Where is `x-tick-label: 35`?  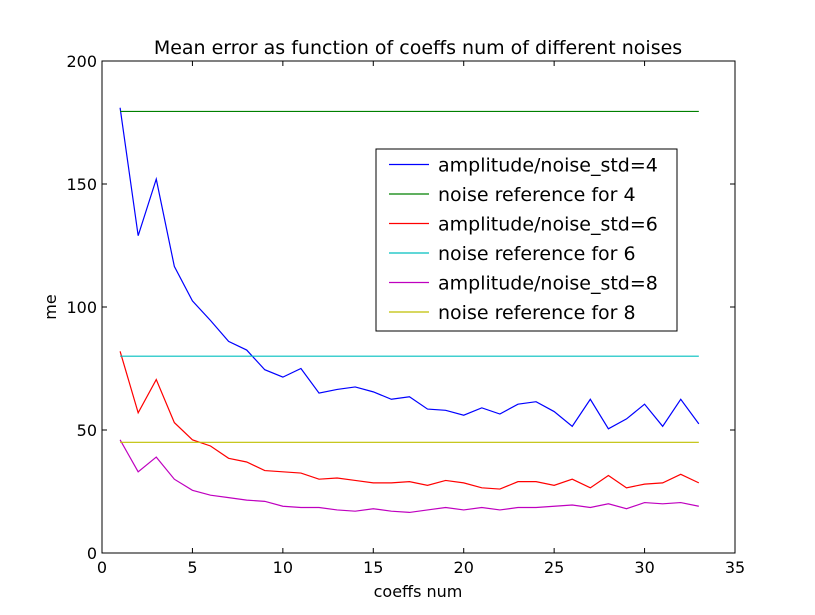
x-tick-label: 35 is located at coordinates (735, 567).